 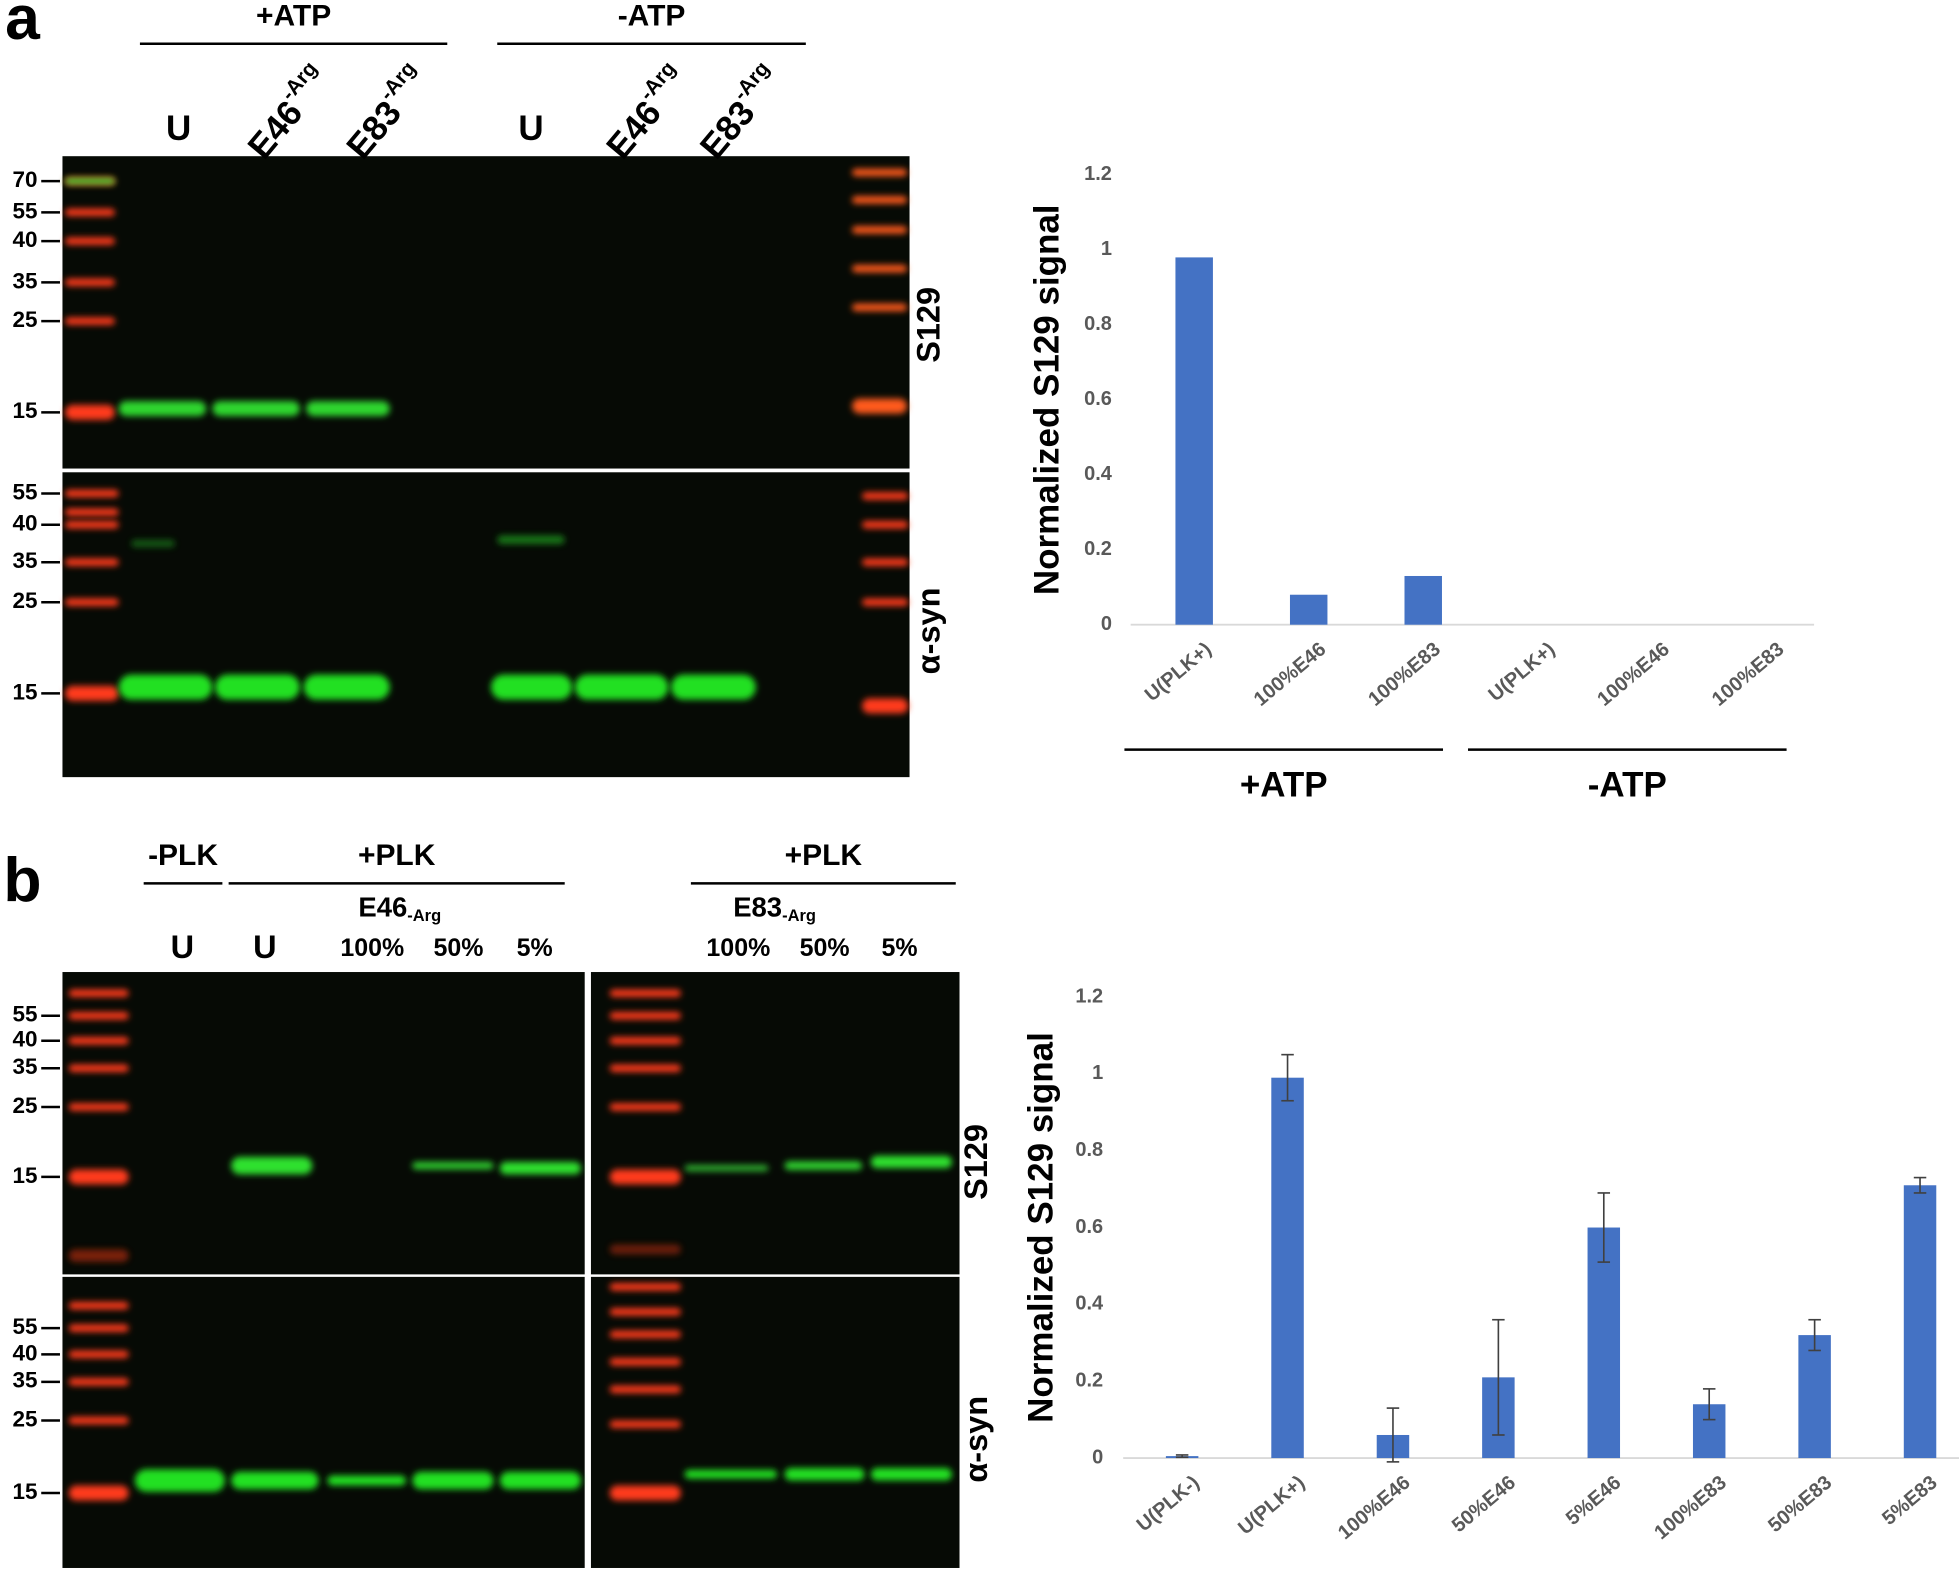 What do you see at coordinates (424, 916) in the screenshot?
I see `group-sublabel-sub: -Arg` at bounding box center [424, 916].